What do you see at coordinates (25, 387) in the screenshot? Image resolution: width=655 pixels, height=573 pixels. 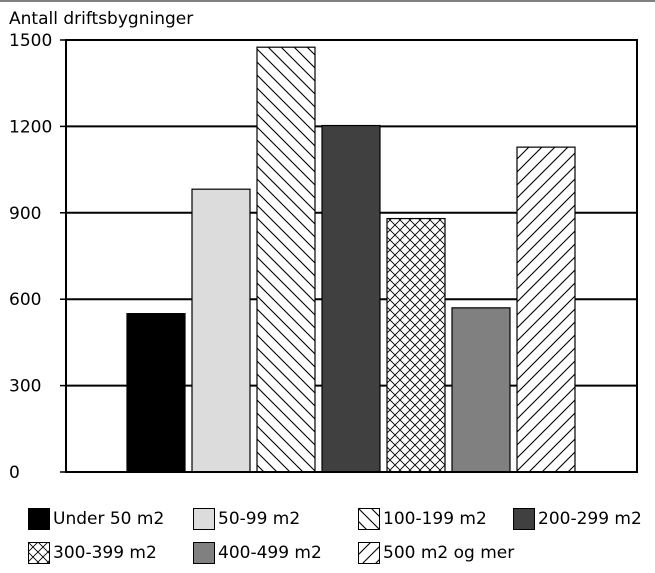 I see `y-tick-label: 300` at bounding box center [25, 387].